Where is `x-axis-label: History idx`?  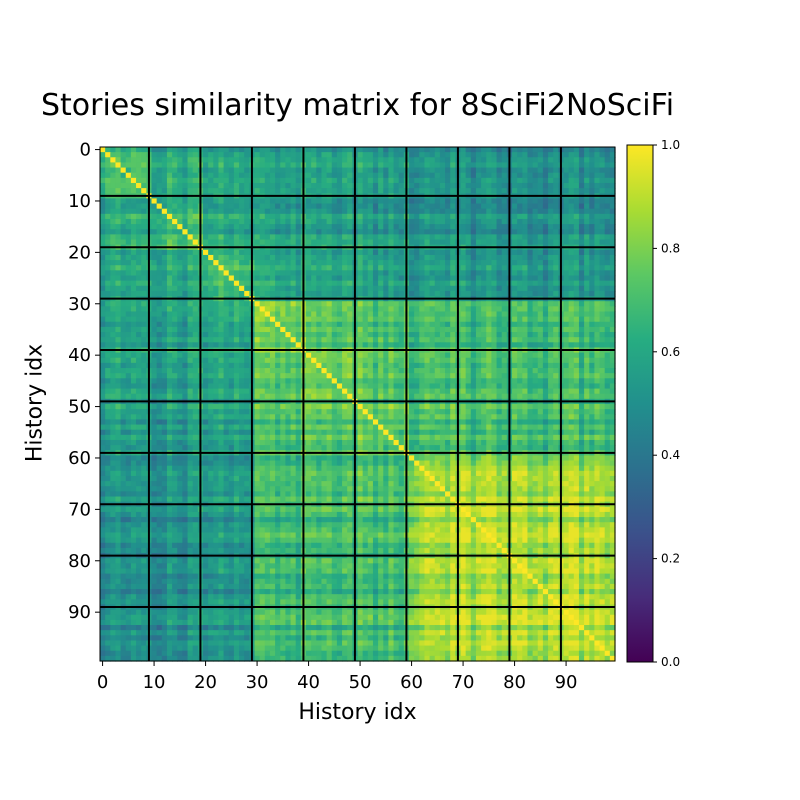 x-axis-label: History idx is located at coordinates (357, 712).